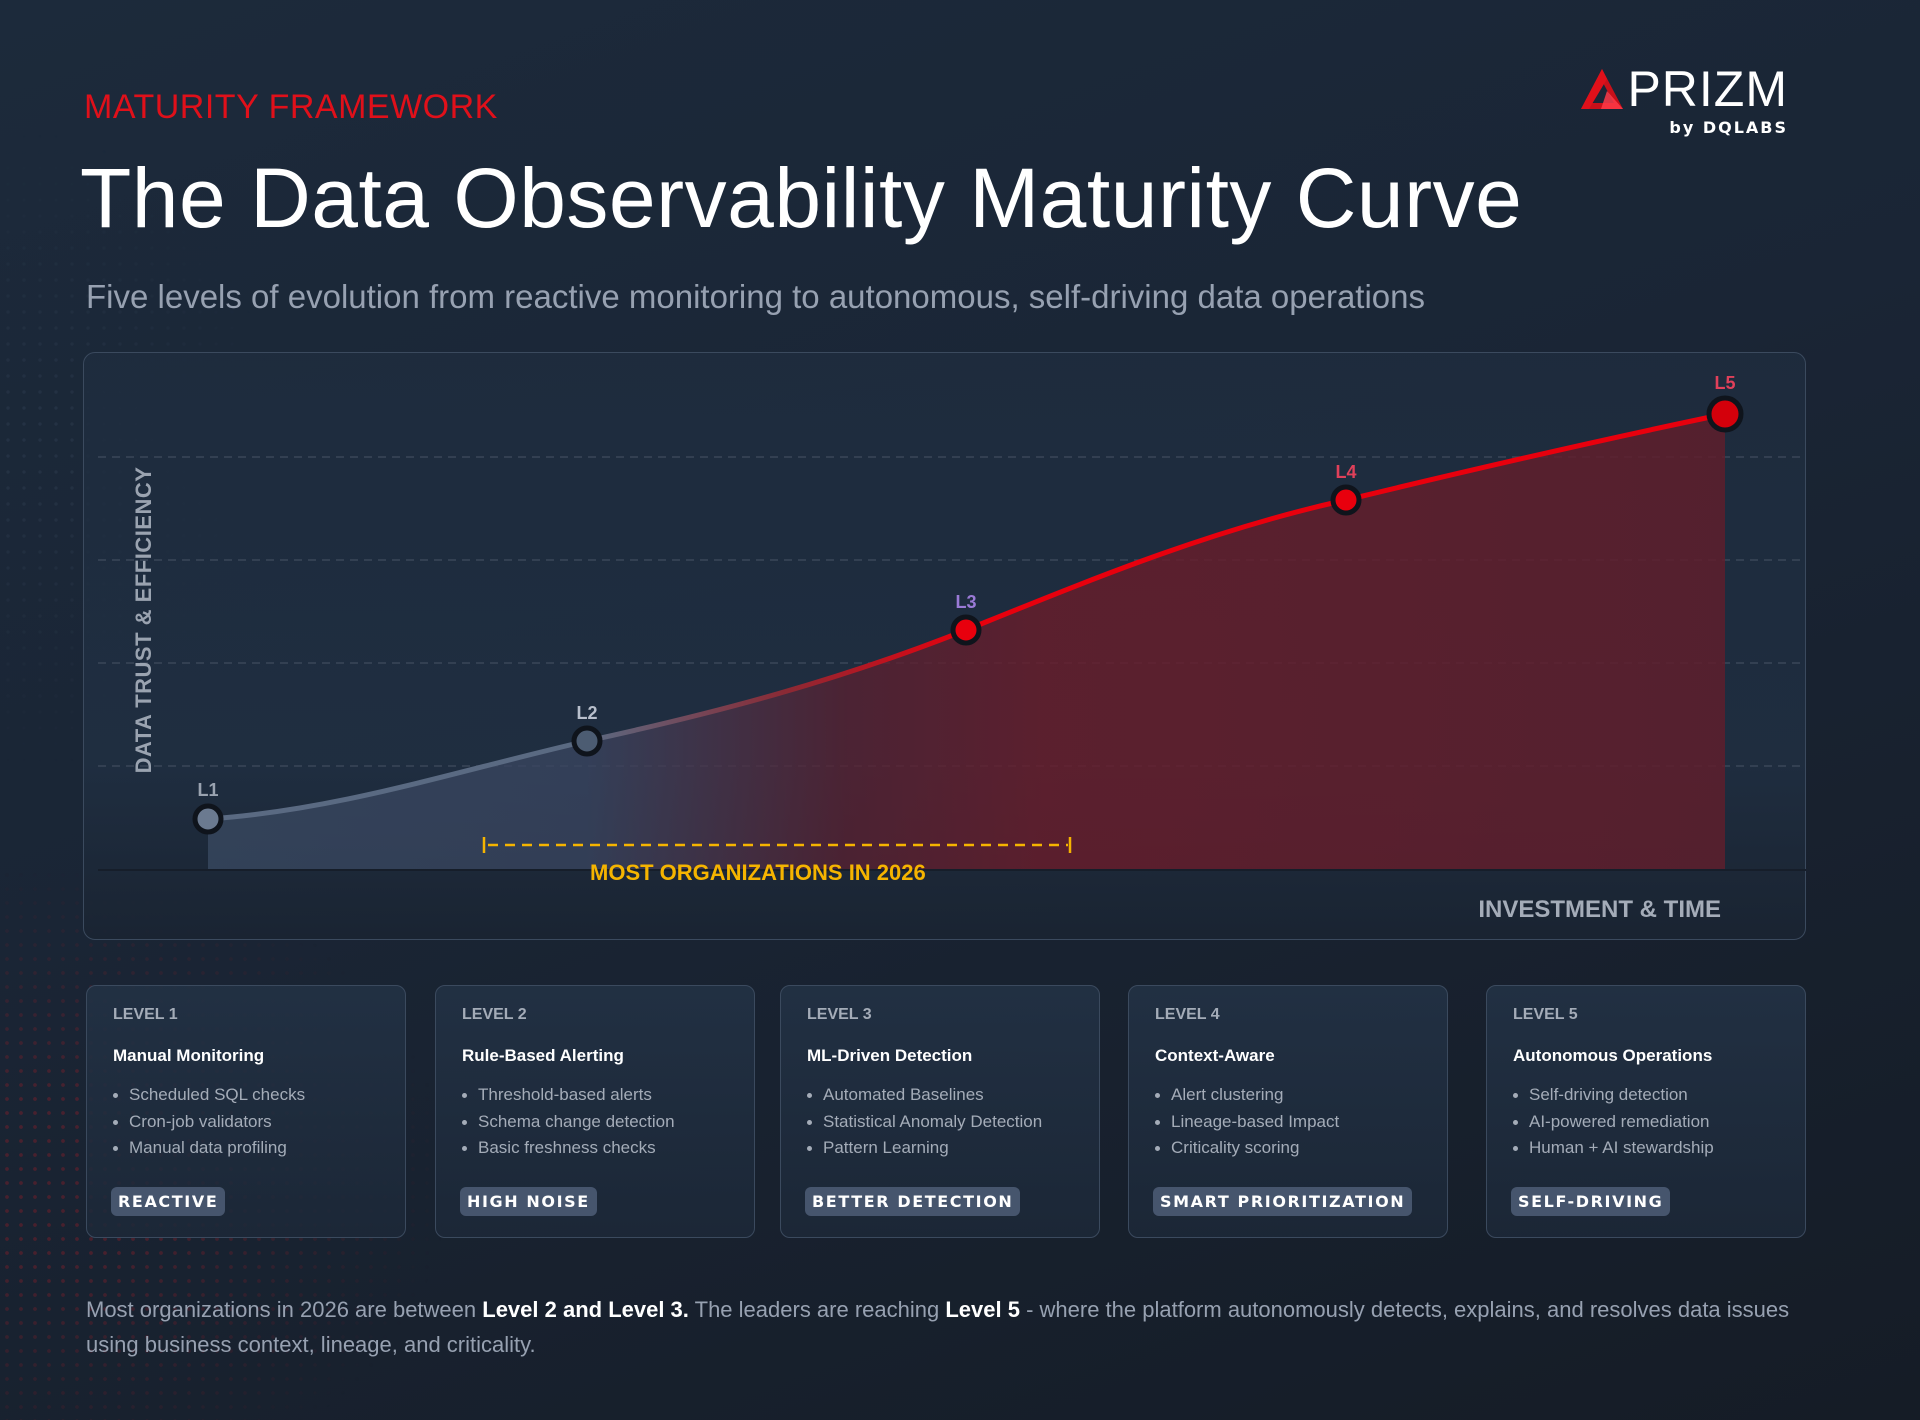 The height and width of the screenshot is (1420, 1920). I want to click on point-marker-l4, so click(1346, 500).